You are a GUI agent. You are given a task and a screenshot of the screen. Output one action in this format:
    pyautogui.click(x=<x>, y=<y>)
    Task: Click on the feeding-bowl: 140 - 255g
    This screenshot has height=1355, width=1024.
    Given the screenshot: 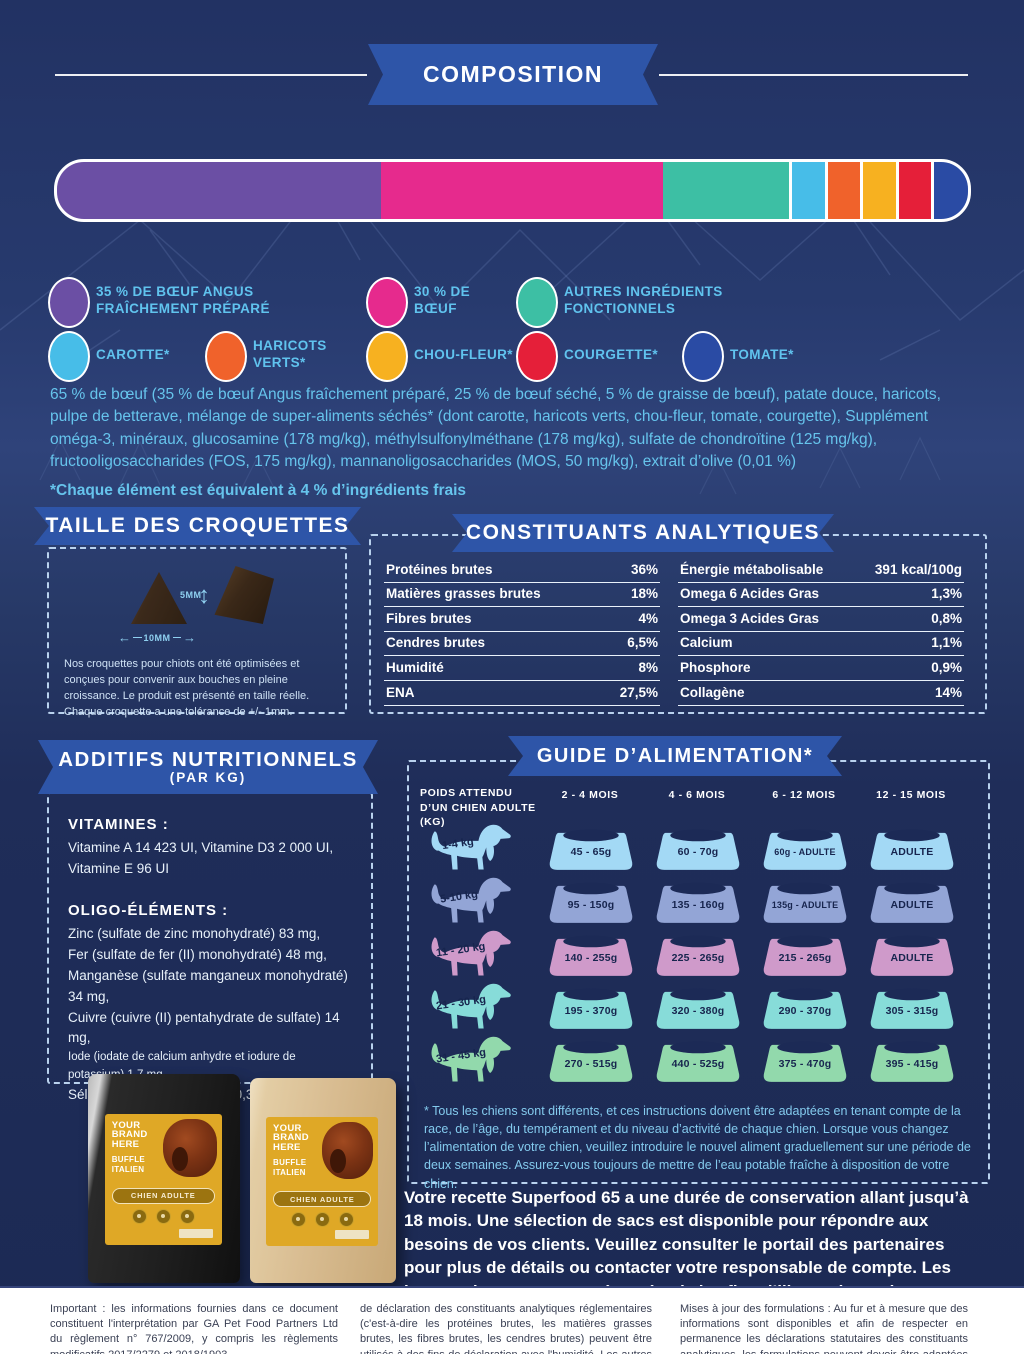 What is the action you would take?
    pyautogui.click(x=591, y=956)
    